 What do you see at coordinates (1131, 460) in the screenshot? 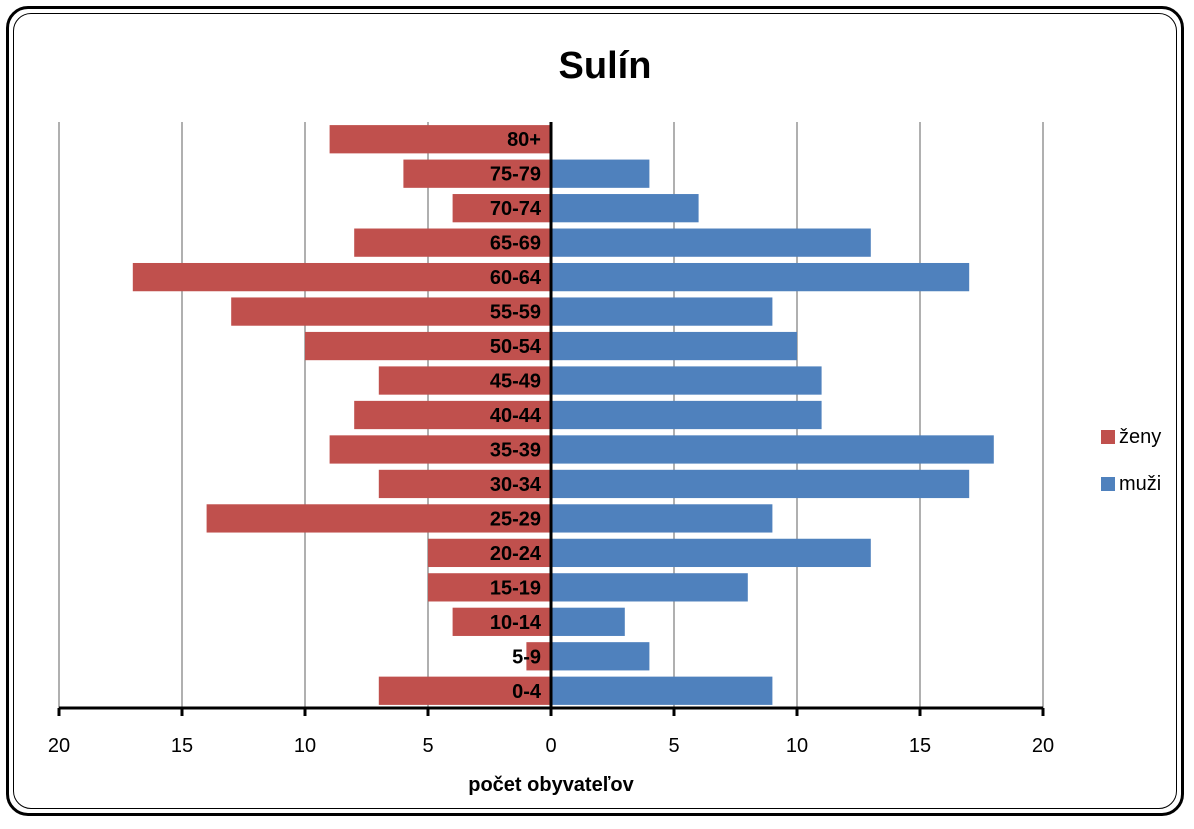
I see `legend: ženy muži` at bounding box center [1131, 460].